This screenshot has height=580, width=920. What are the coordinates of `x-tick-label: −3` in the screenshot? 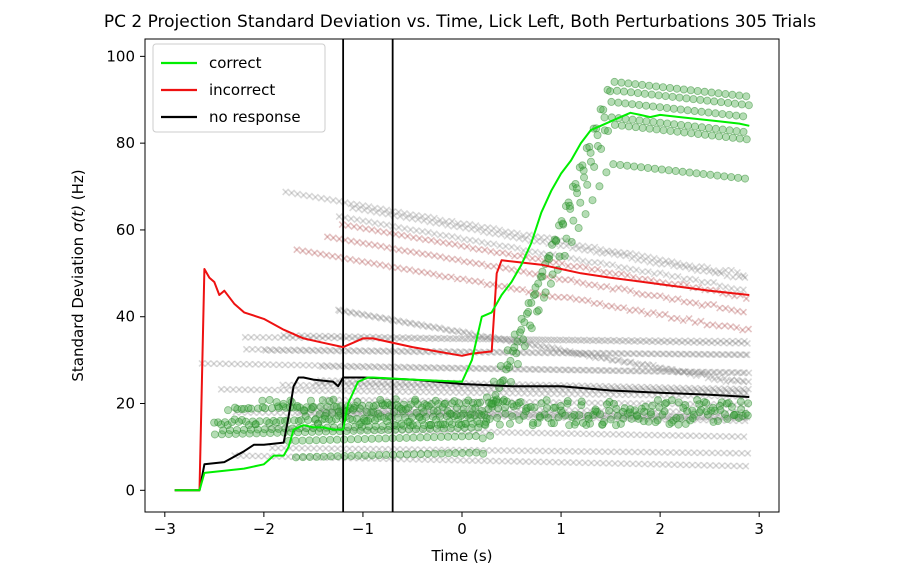 It's located at (165, 529).